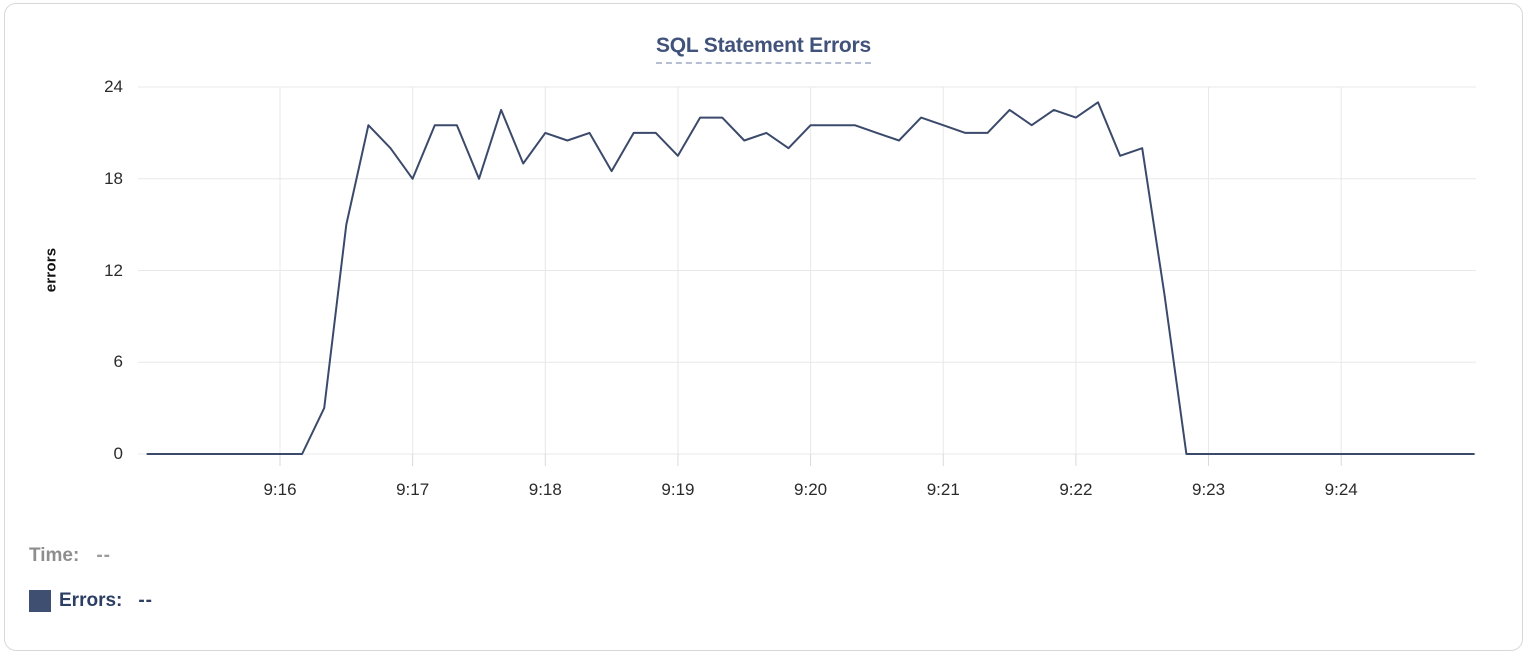 Image resolution: width=1528 pixels, height=652 pixels. I want to click on x-tick-label: 9:24, so click(1341, 489).